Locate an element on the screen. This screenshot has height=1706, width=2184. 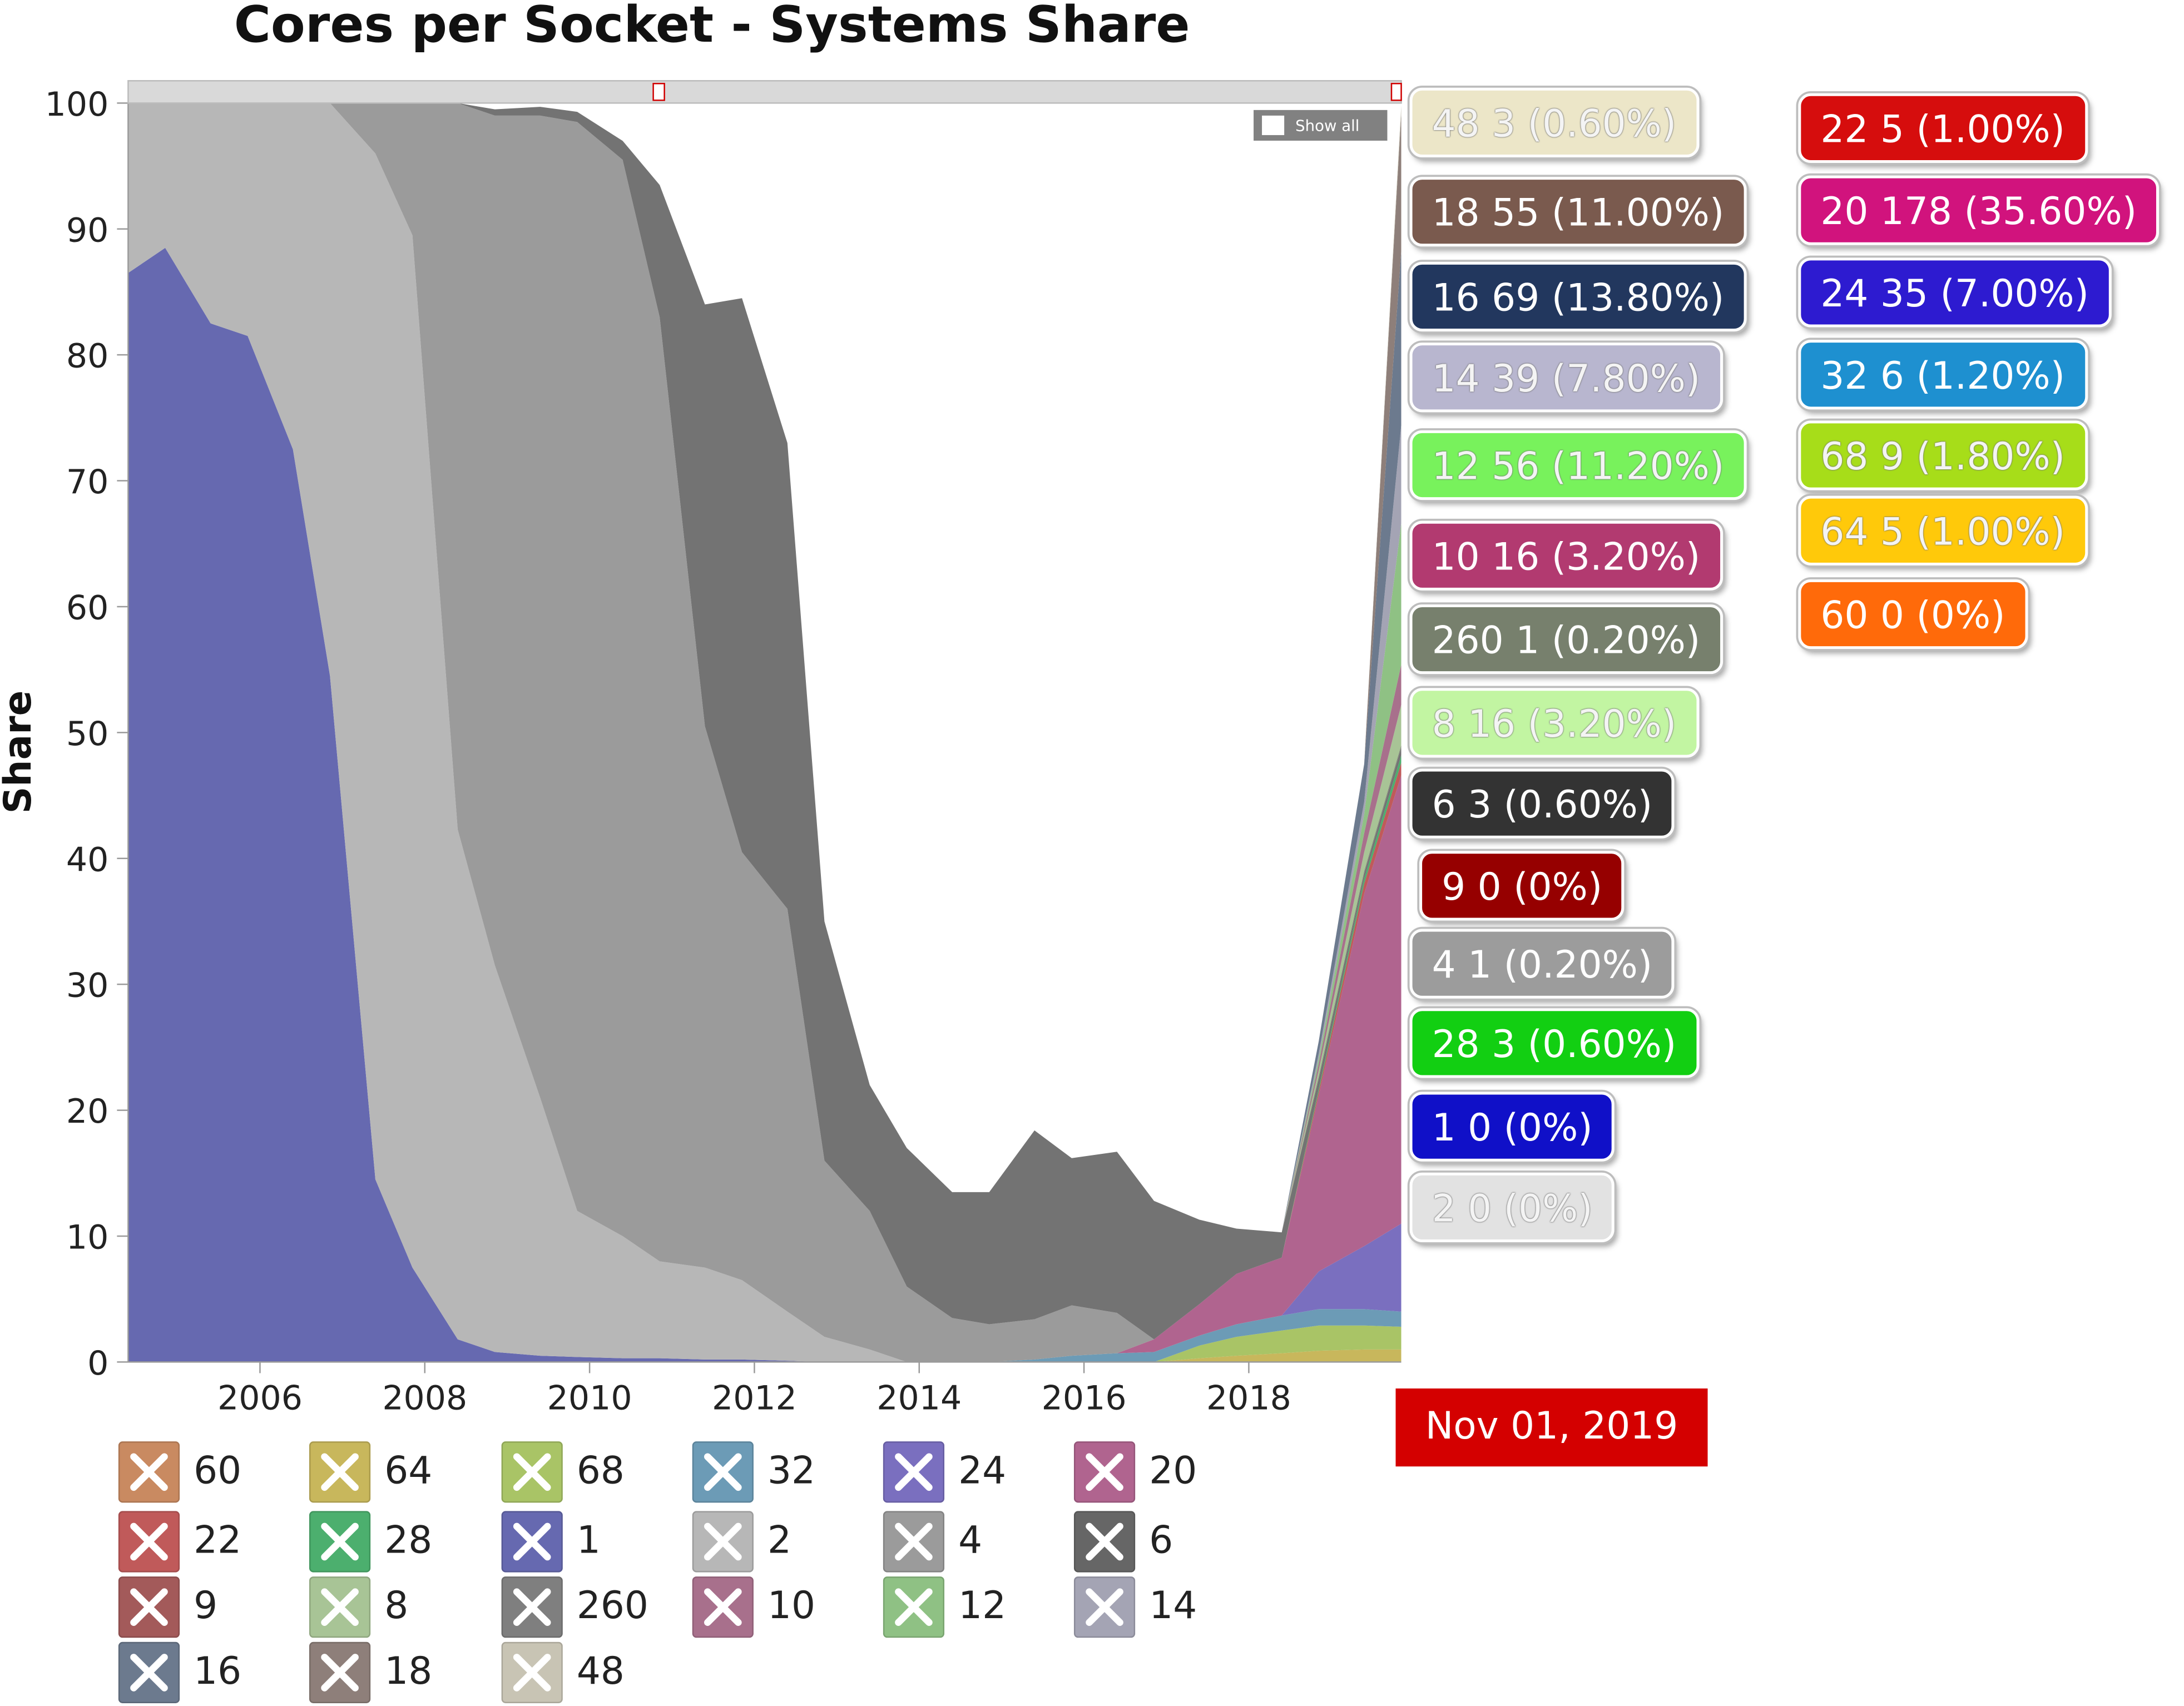
legend-item-1: 1 is located at coordinates (592, 1542).